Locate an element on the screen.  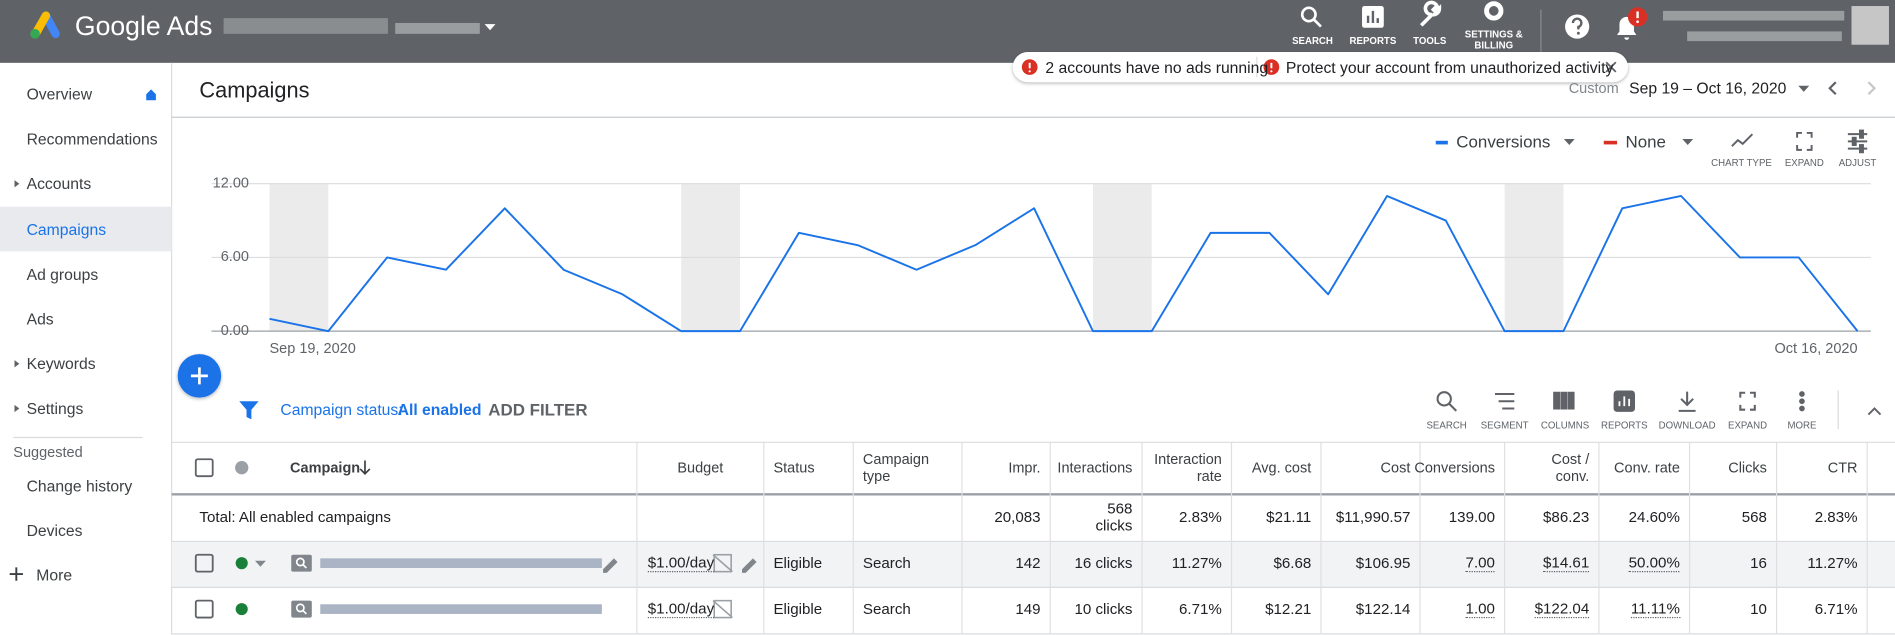
column-header: Campaign type is located at coordinates (896, 467).